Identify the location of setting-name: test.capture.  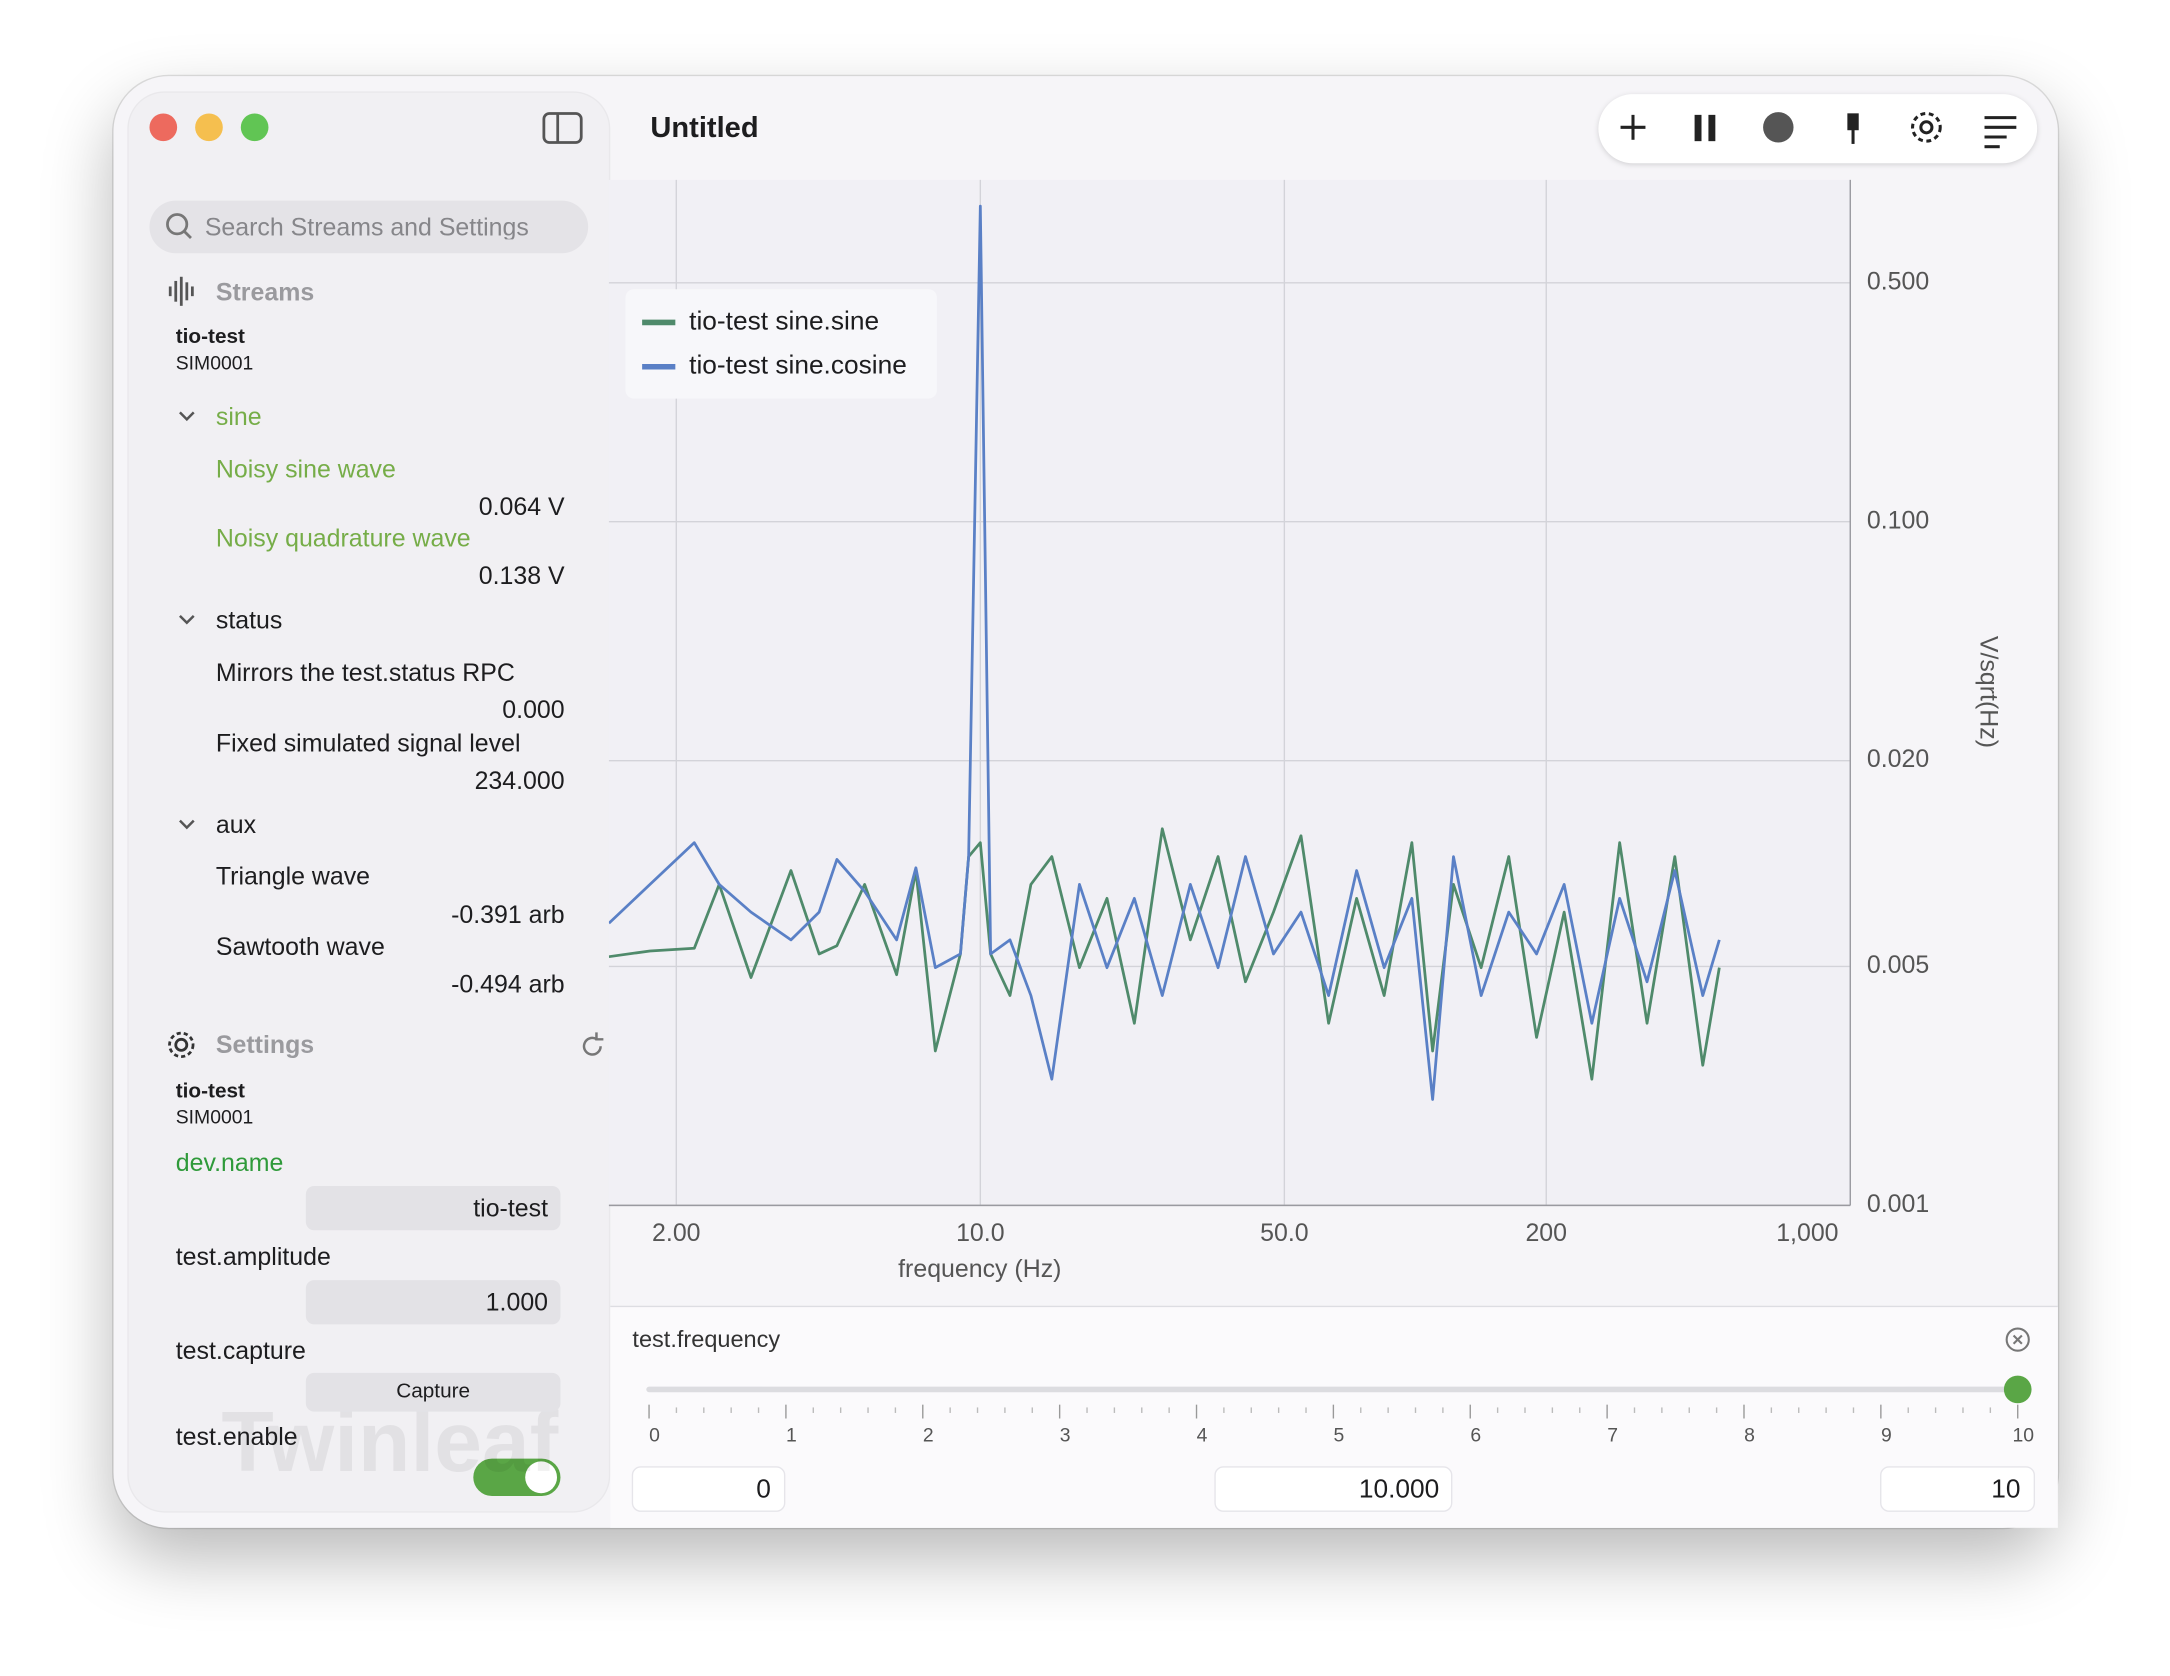
(240, 1350).